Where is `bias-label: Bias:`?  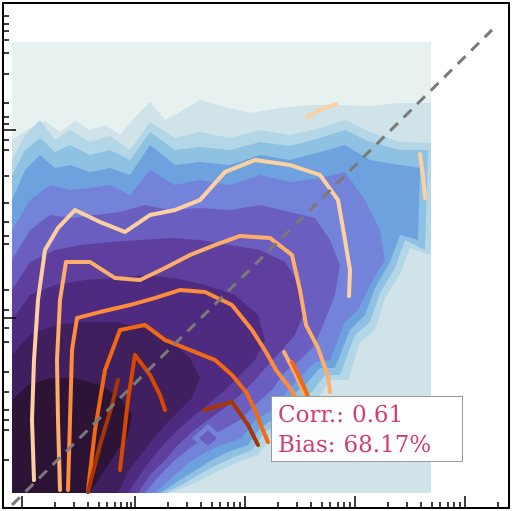
bias-label: Bias: is located at coordinates (307, 445).